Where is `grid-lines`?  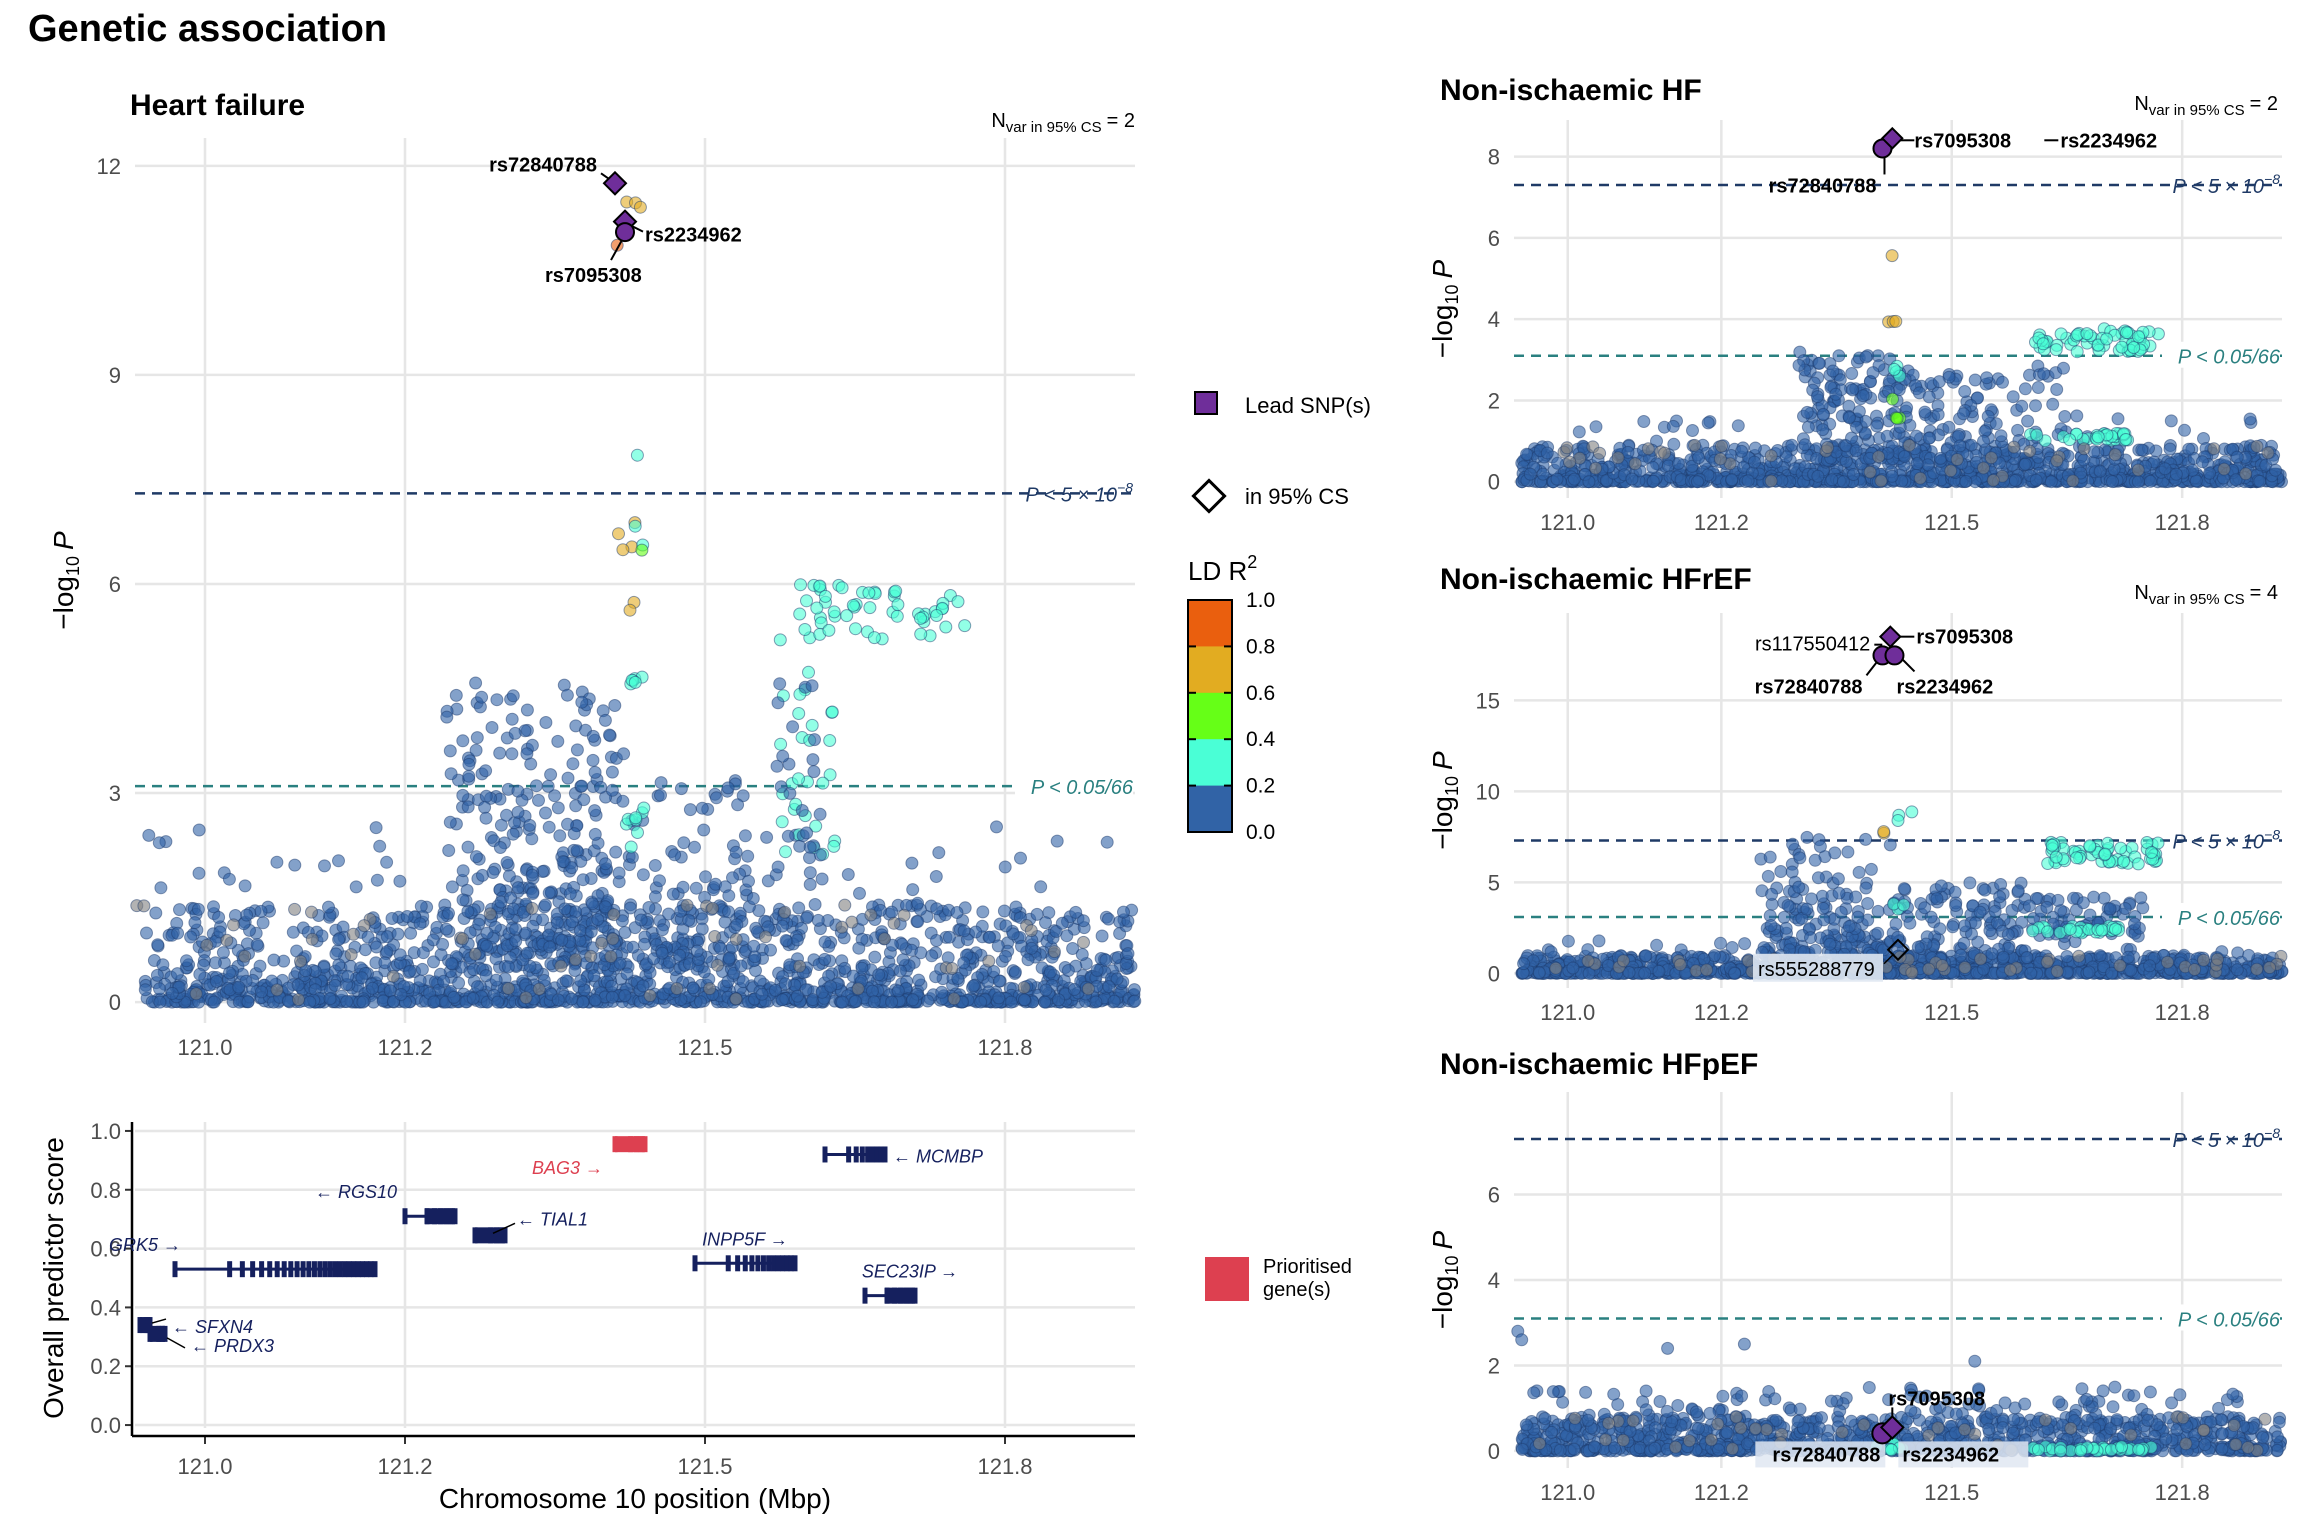 grid-lines is located at coordinates (635, 1275).